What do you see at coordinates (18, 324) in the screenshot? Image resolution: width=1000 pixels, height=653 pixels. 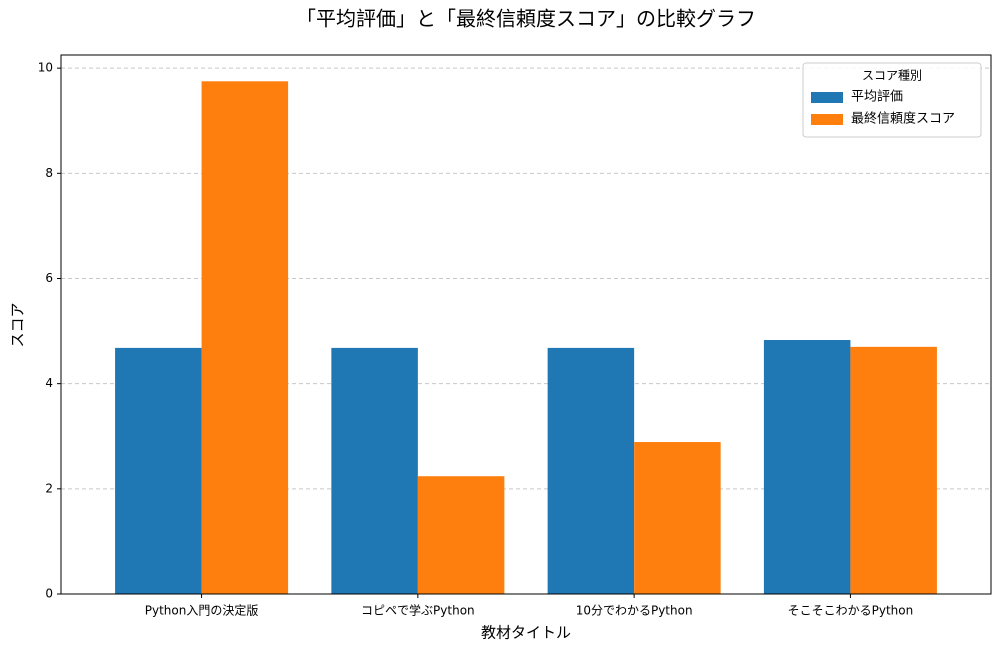 I see `y-axis-label: スコア` at bounding box center [18, 324].